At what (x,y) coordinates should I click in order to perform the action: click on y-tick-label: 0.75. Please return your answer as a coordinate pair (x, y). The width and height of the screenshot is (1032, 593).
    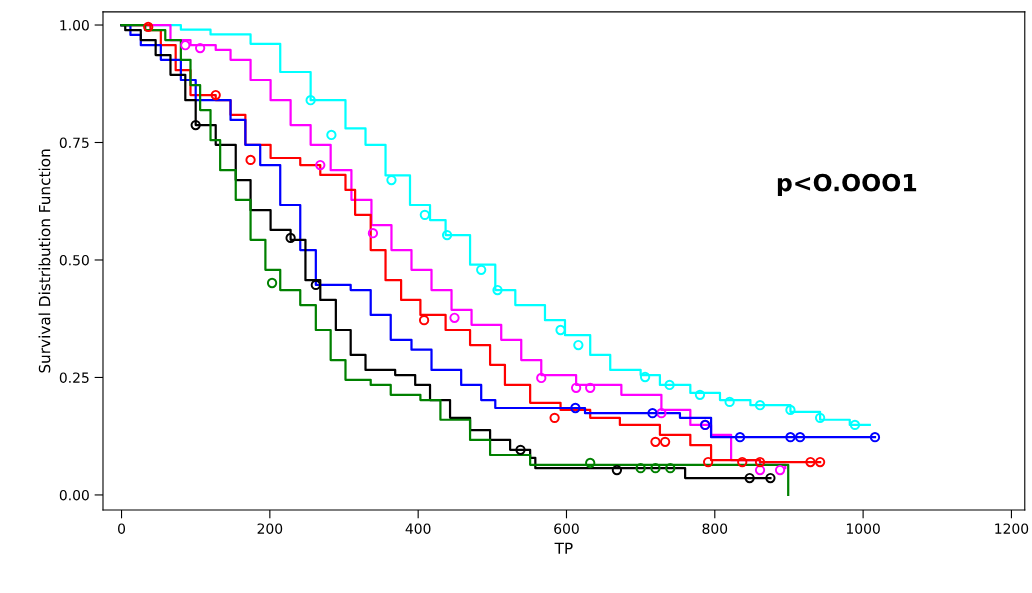
    Looking at the image, I should click on (74, 142).